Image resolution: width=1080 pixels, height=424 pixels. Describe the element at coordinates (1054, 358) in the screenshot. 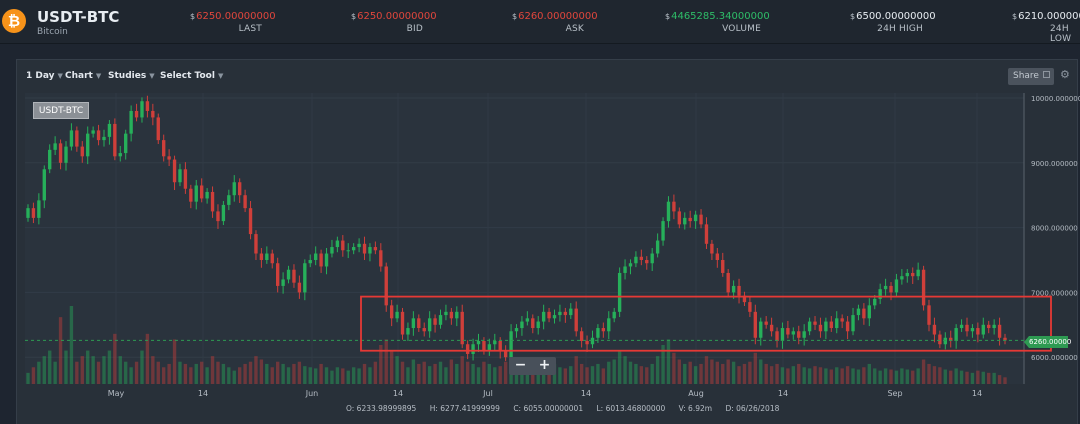

I see `y-tick-label: 6000.000000` at that location.